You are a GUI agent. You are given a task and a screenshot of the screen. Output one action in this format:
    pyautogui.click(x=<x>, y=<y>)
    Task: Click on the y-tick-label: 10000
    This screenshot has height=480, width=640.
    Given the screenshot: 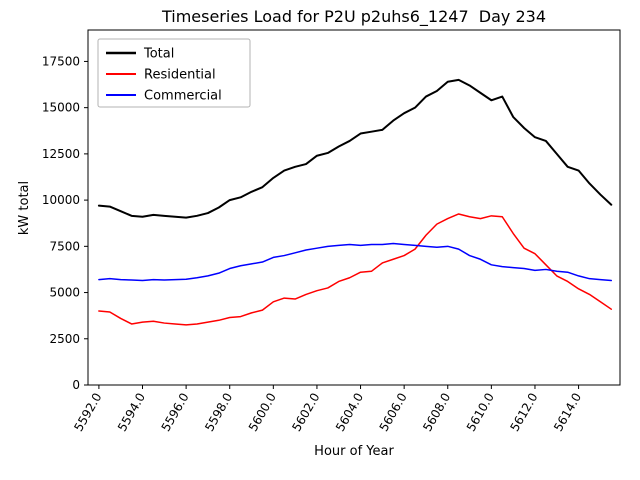 What is the action you would take?
    pyautogui.click(x=61, y=200)
    